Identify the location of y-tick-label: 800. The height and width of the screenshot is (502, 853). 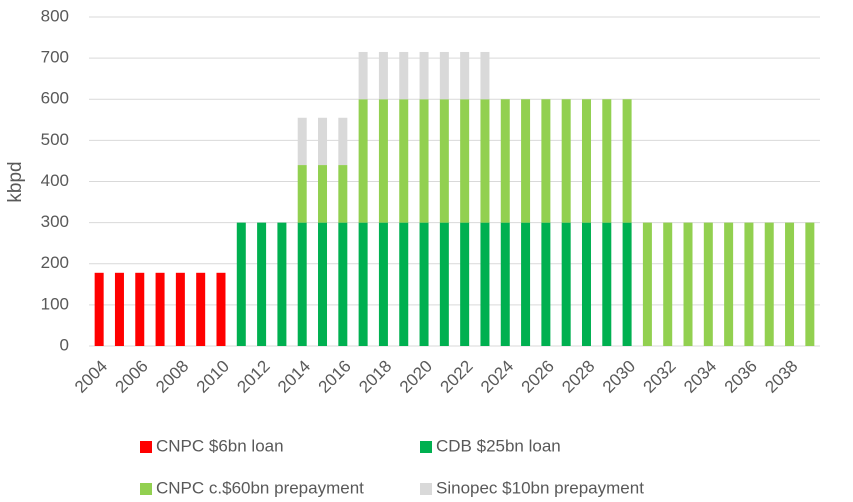
(55, 15).